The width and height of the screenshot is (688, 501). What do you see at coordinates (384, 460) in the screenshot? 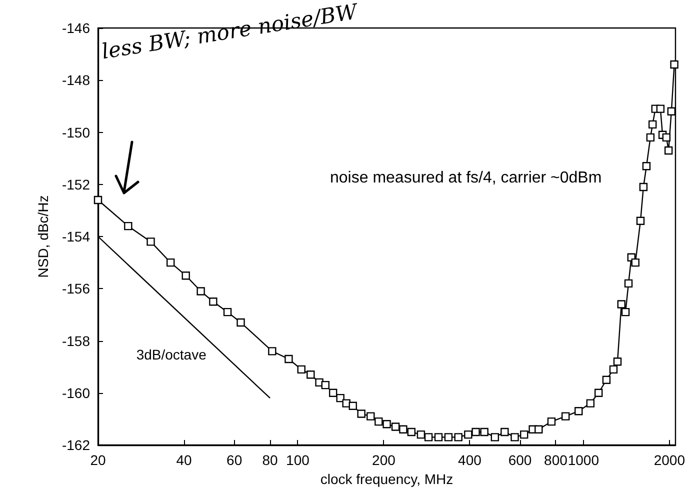
I see `x-tick-label: 200` at bounding box center [384, 460].